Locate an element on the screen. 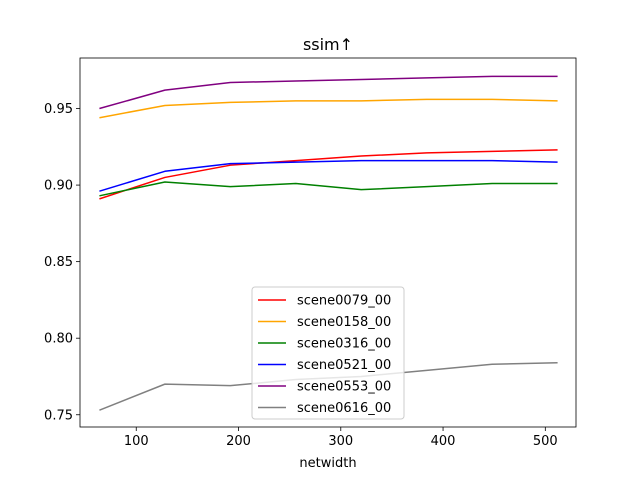 The width and height of the screenshot is (640, 480). x-tick-label: 300 is located at coordinates (340, 441).